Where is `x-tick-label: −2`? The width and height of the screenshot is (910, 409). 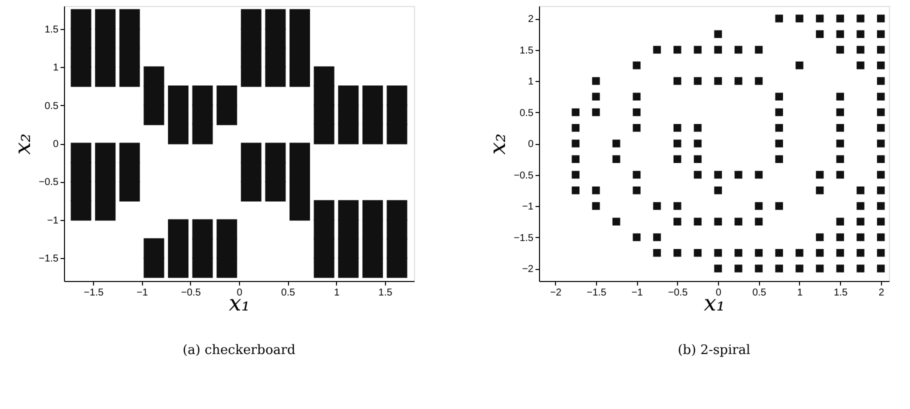 x-tick-label: −2 is located at coordinates (556, 293).